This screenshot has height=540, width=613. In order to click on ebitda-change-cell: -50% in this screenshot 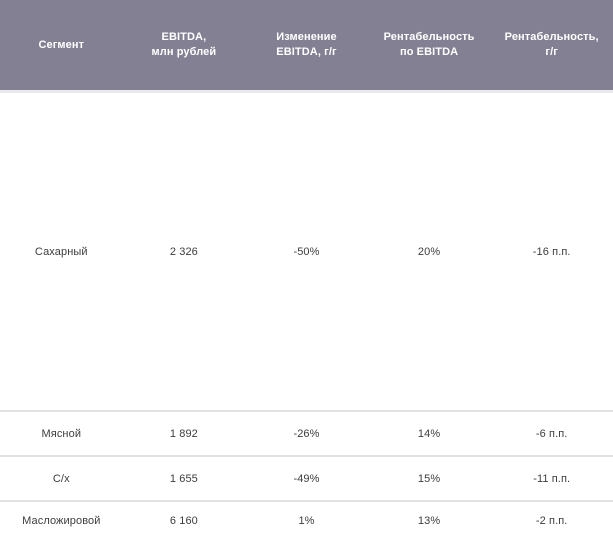, I will do `click(306, 251)`.